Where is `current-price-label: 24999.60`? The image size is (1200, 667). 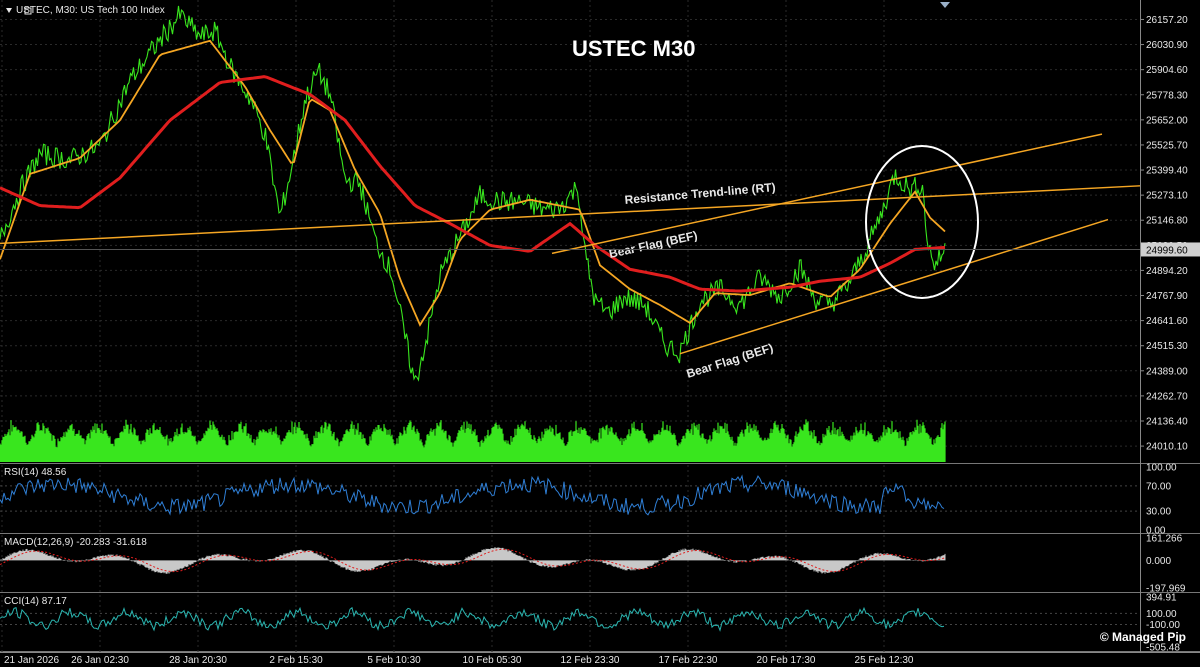
current-price-label: 24999.60 is located at coordinates (1167, 250).